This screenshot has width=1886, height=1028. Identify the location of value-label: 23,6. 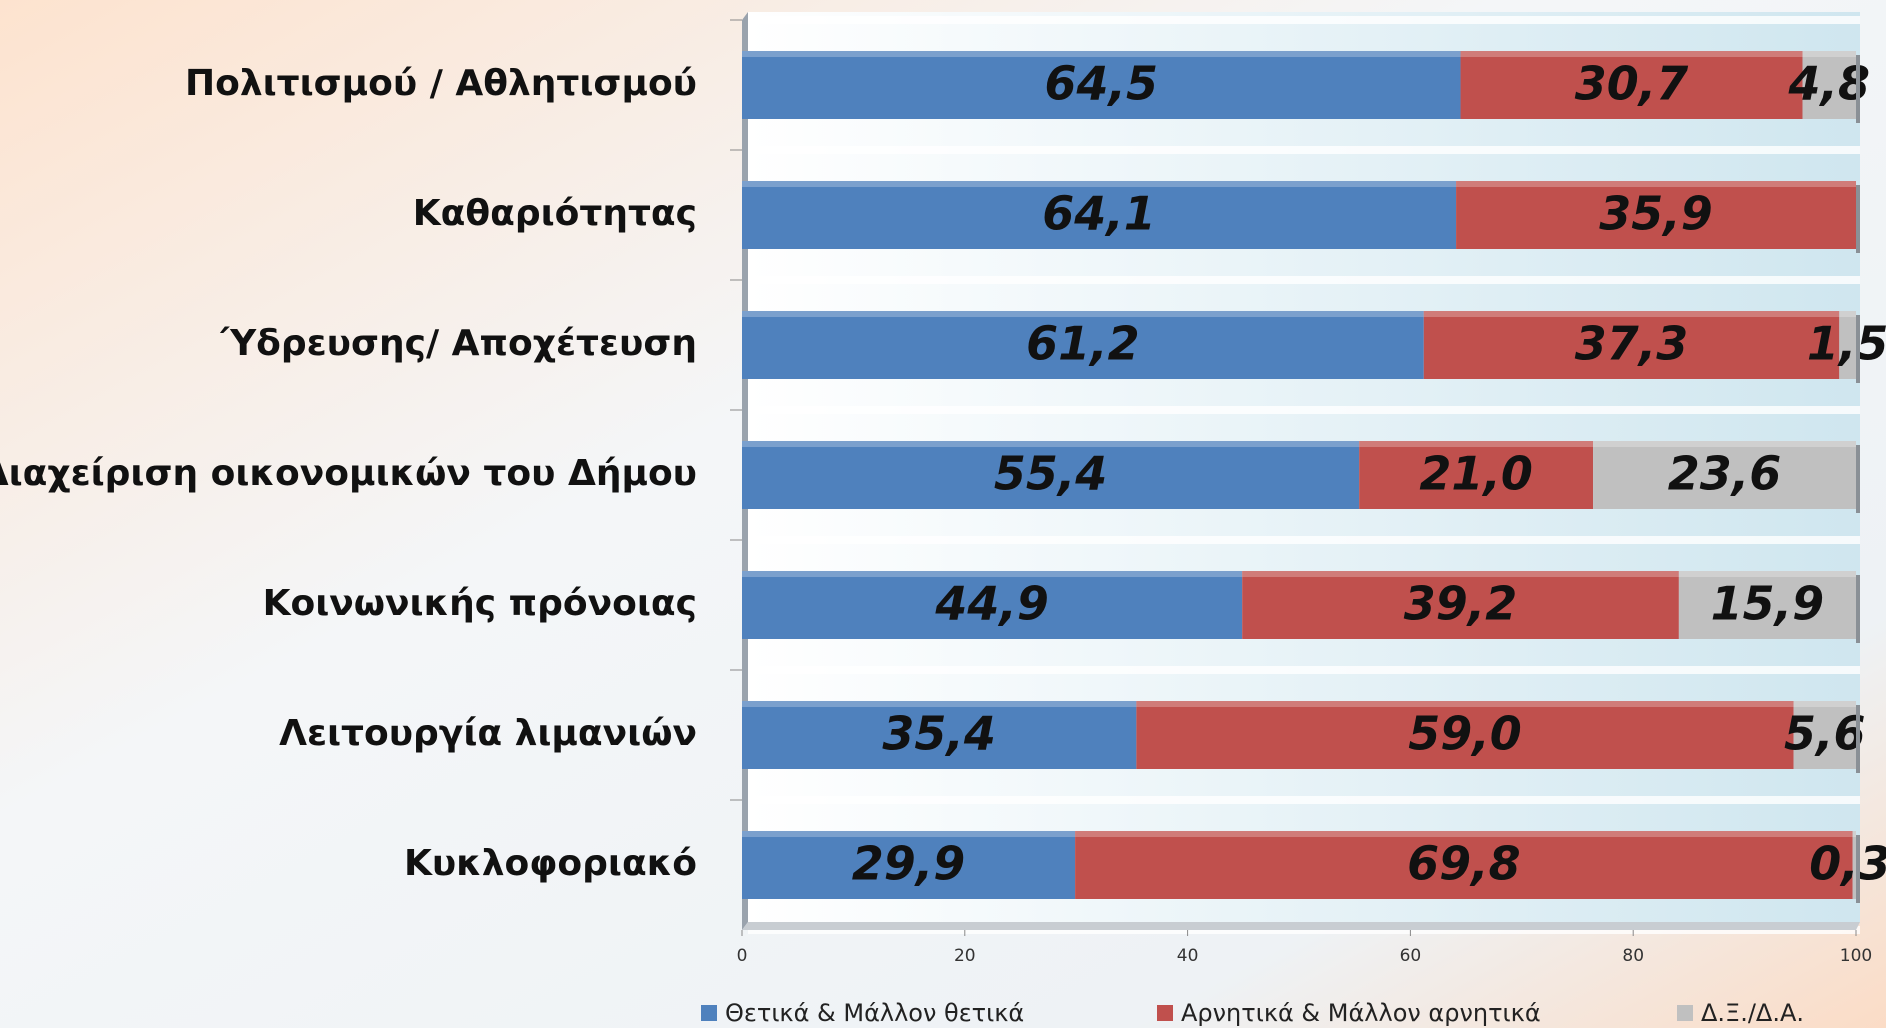
(1725, 474).